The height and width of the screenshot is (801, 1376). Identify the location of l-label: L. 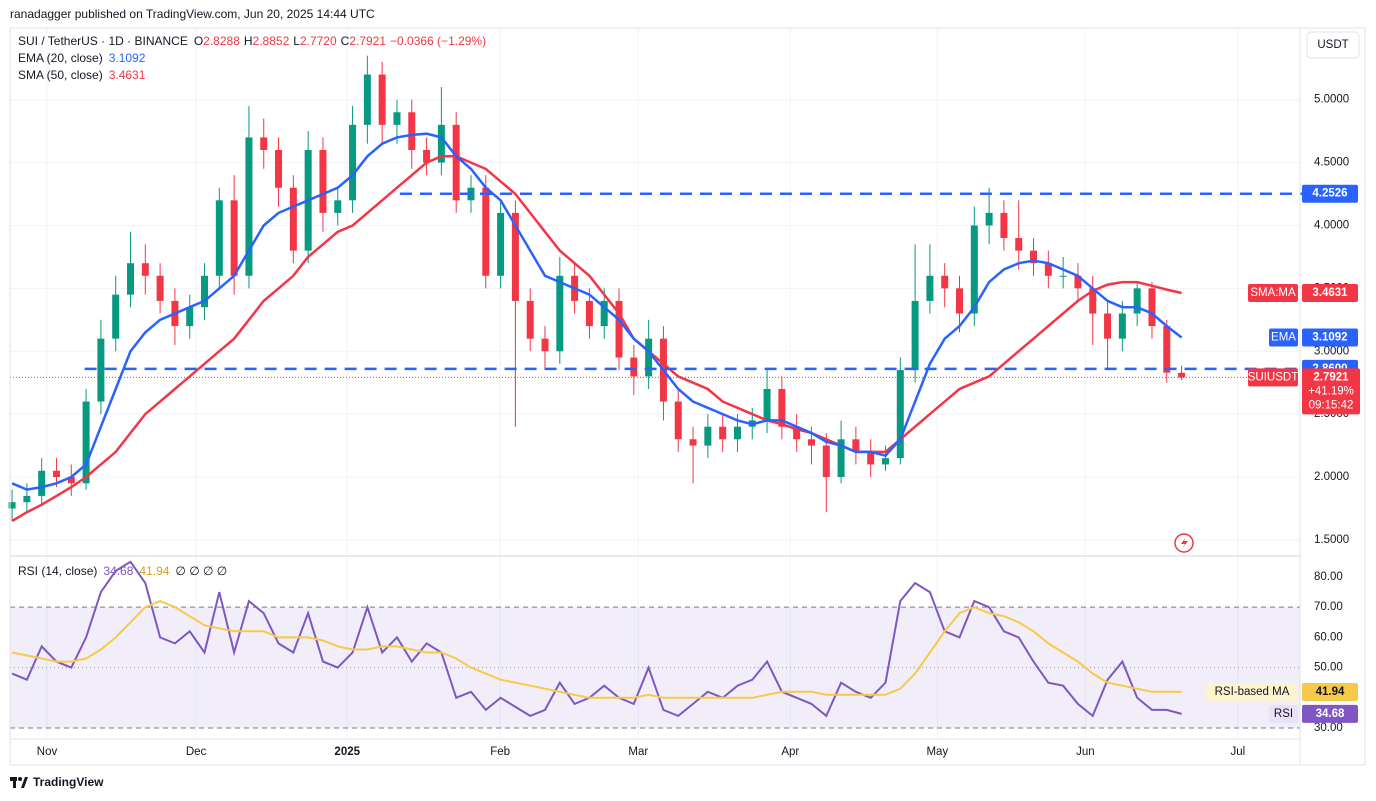
(296, 41).